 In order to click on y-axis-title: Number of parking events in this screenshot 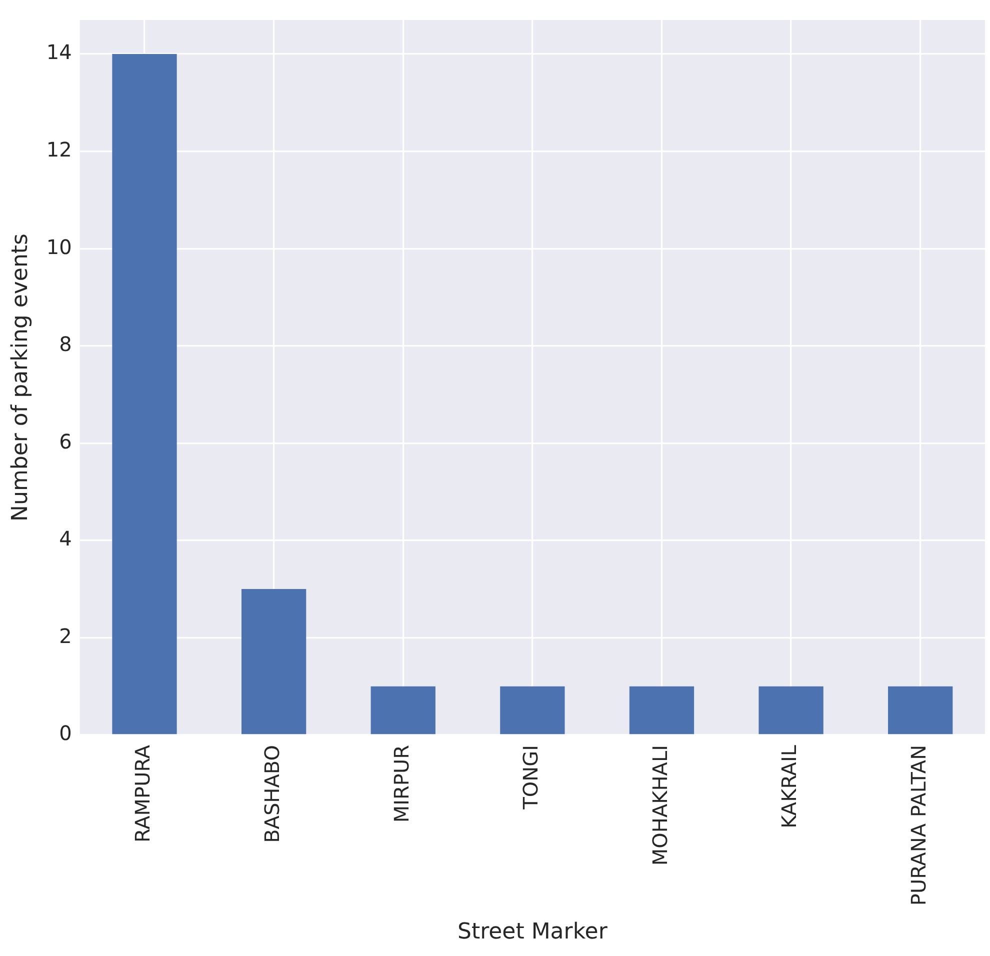, I will do `click(20, 378)`.